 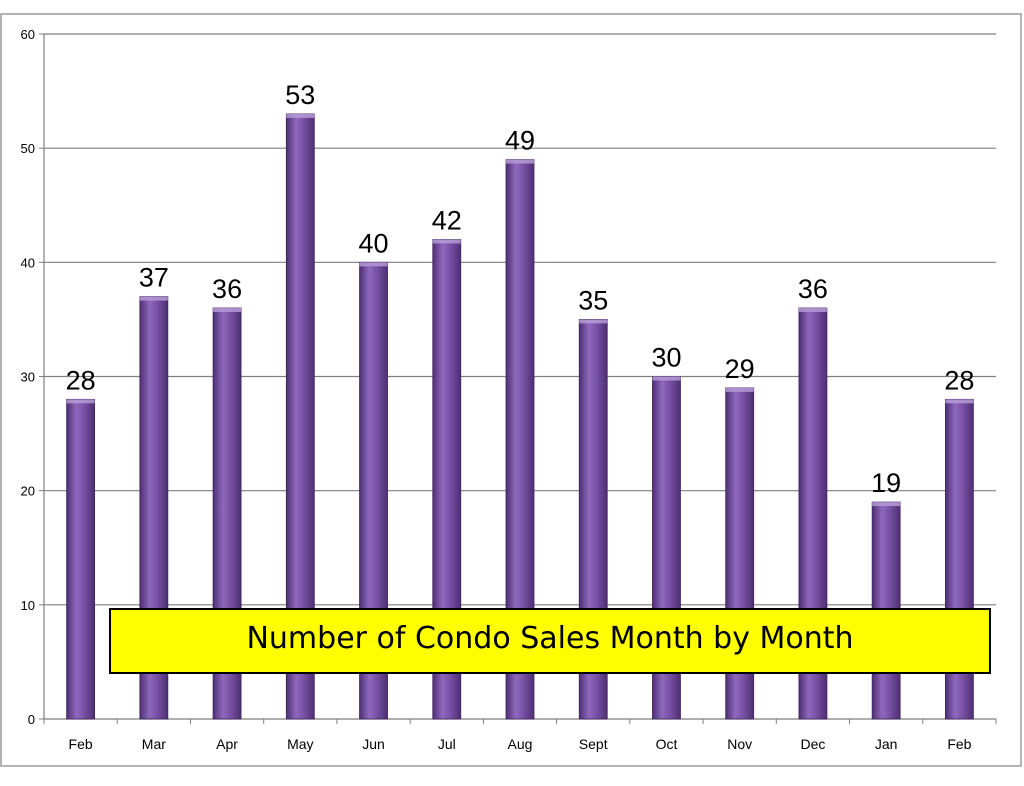 I want to click on data-label: 40, so click(x=374, y=243).